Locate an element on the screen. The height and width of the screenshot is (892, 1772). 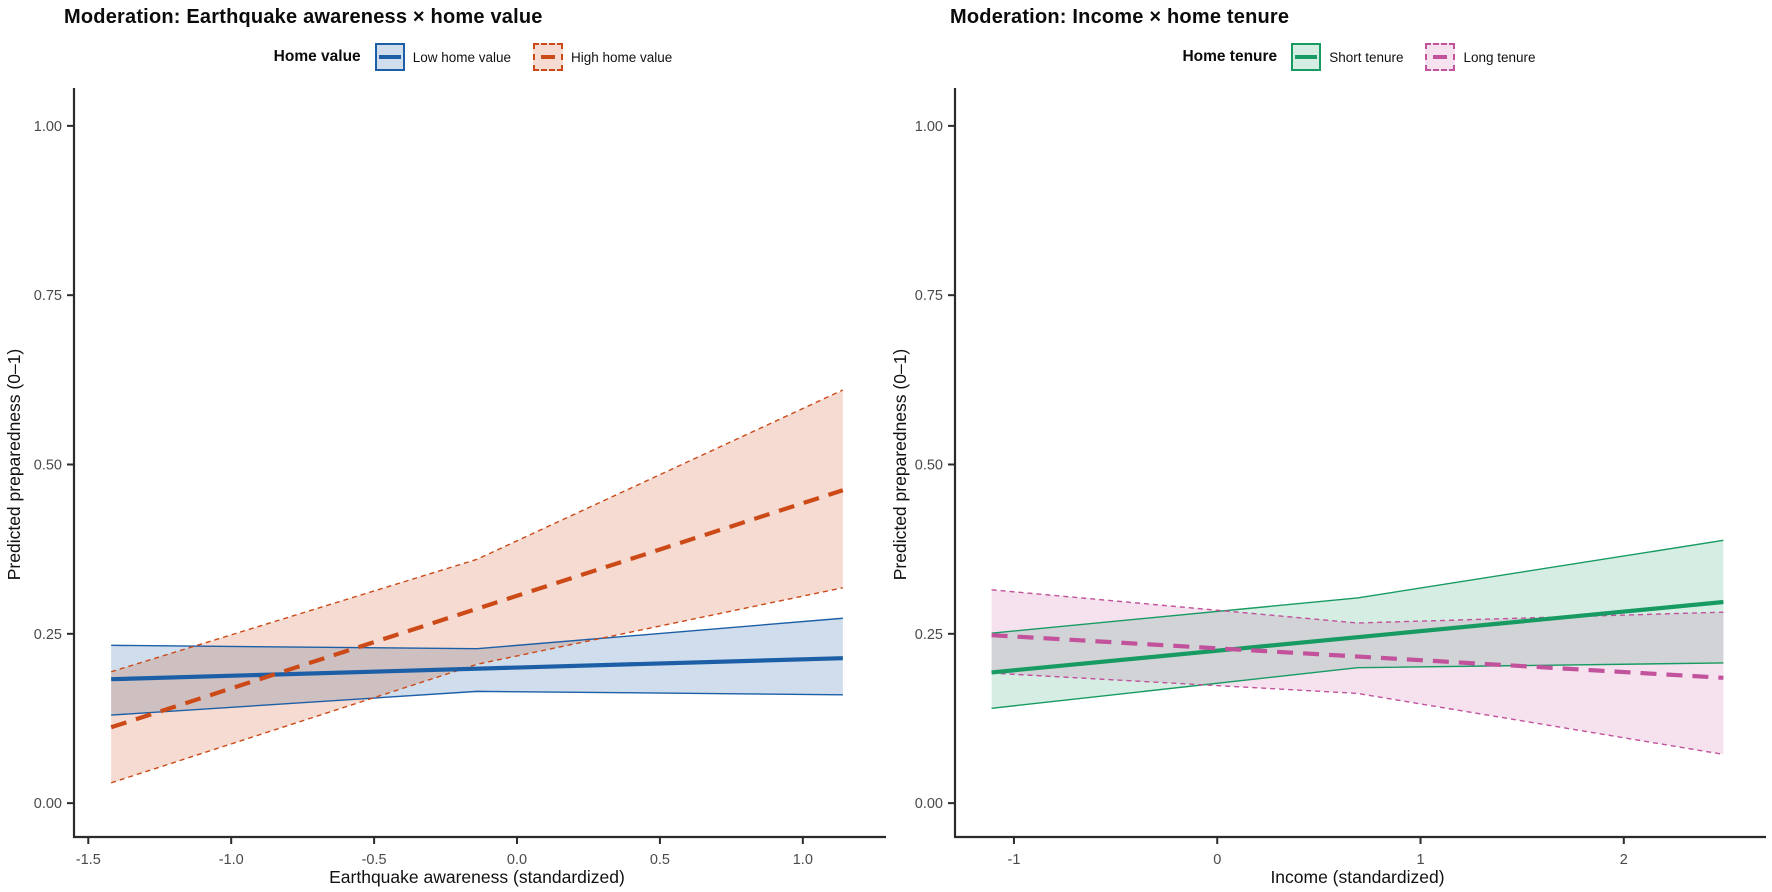
x-axis-title: Earthquake awareness (standardized) is located at coordinates (477, 877).